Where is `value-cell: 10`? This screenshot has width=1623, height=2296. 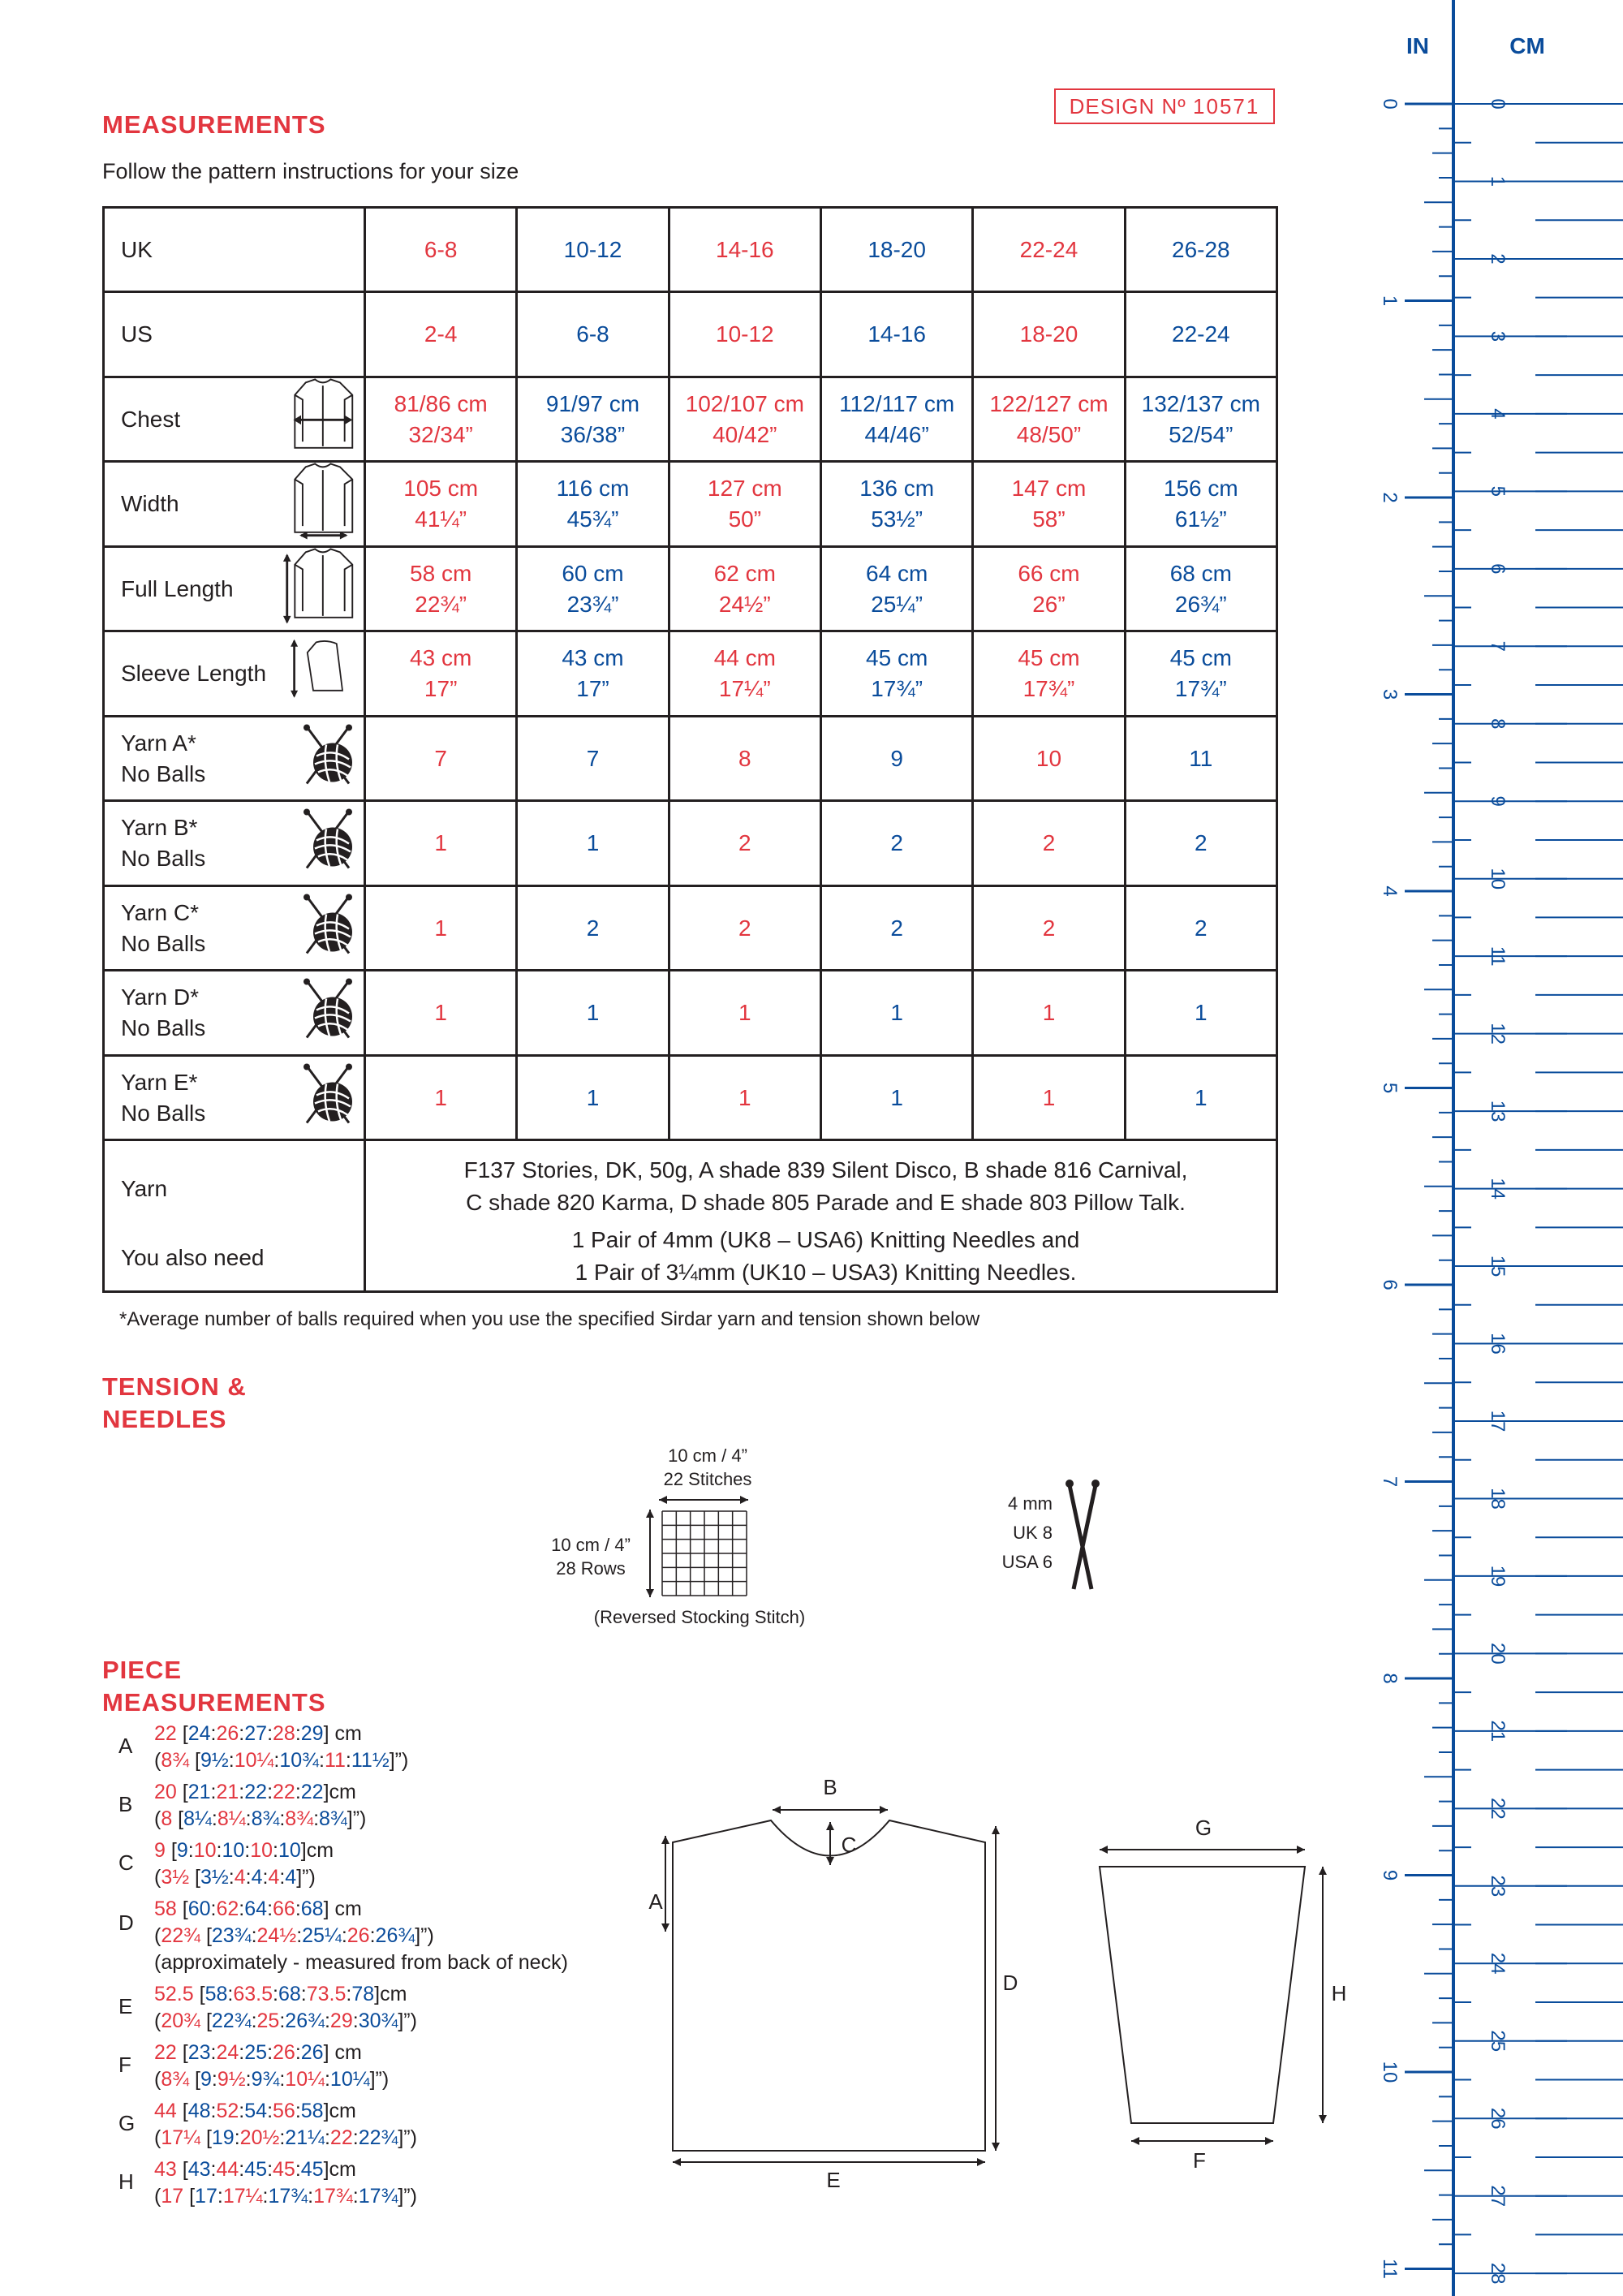 value-cell: 10 is located at coordinates (1048, 759).